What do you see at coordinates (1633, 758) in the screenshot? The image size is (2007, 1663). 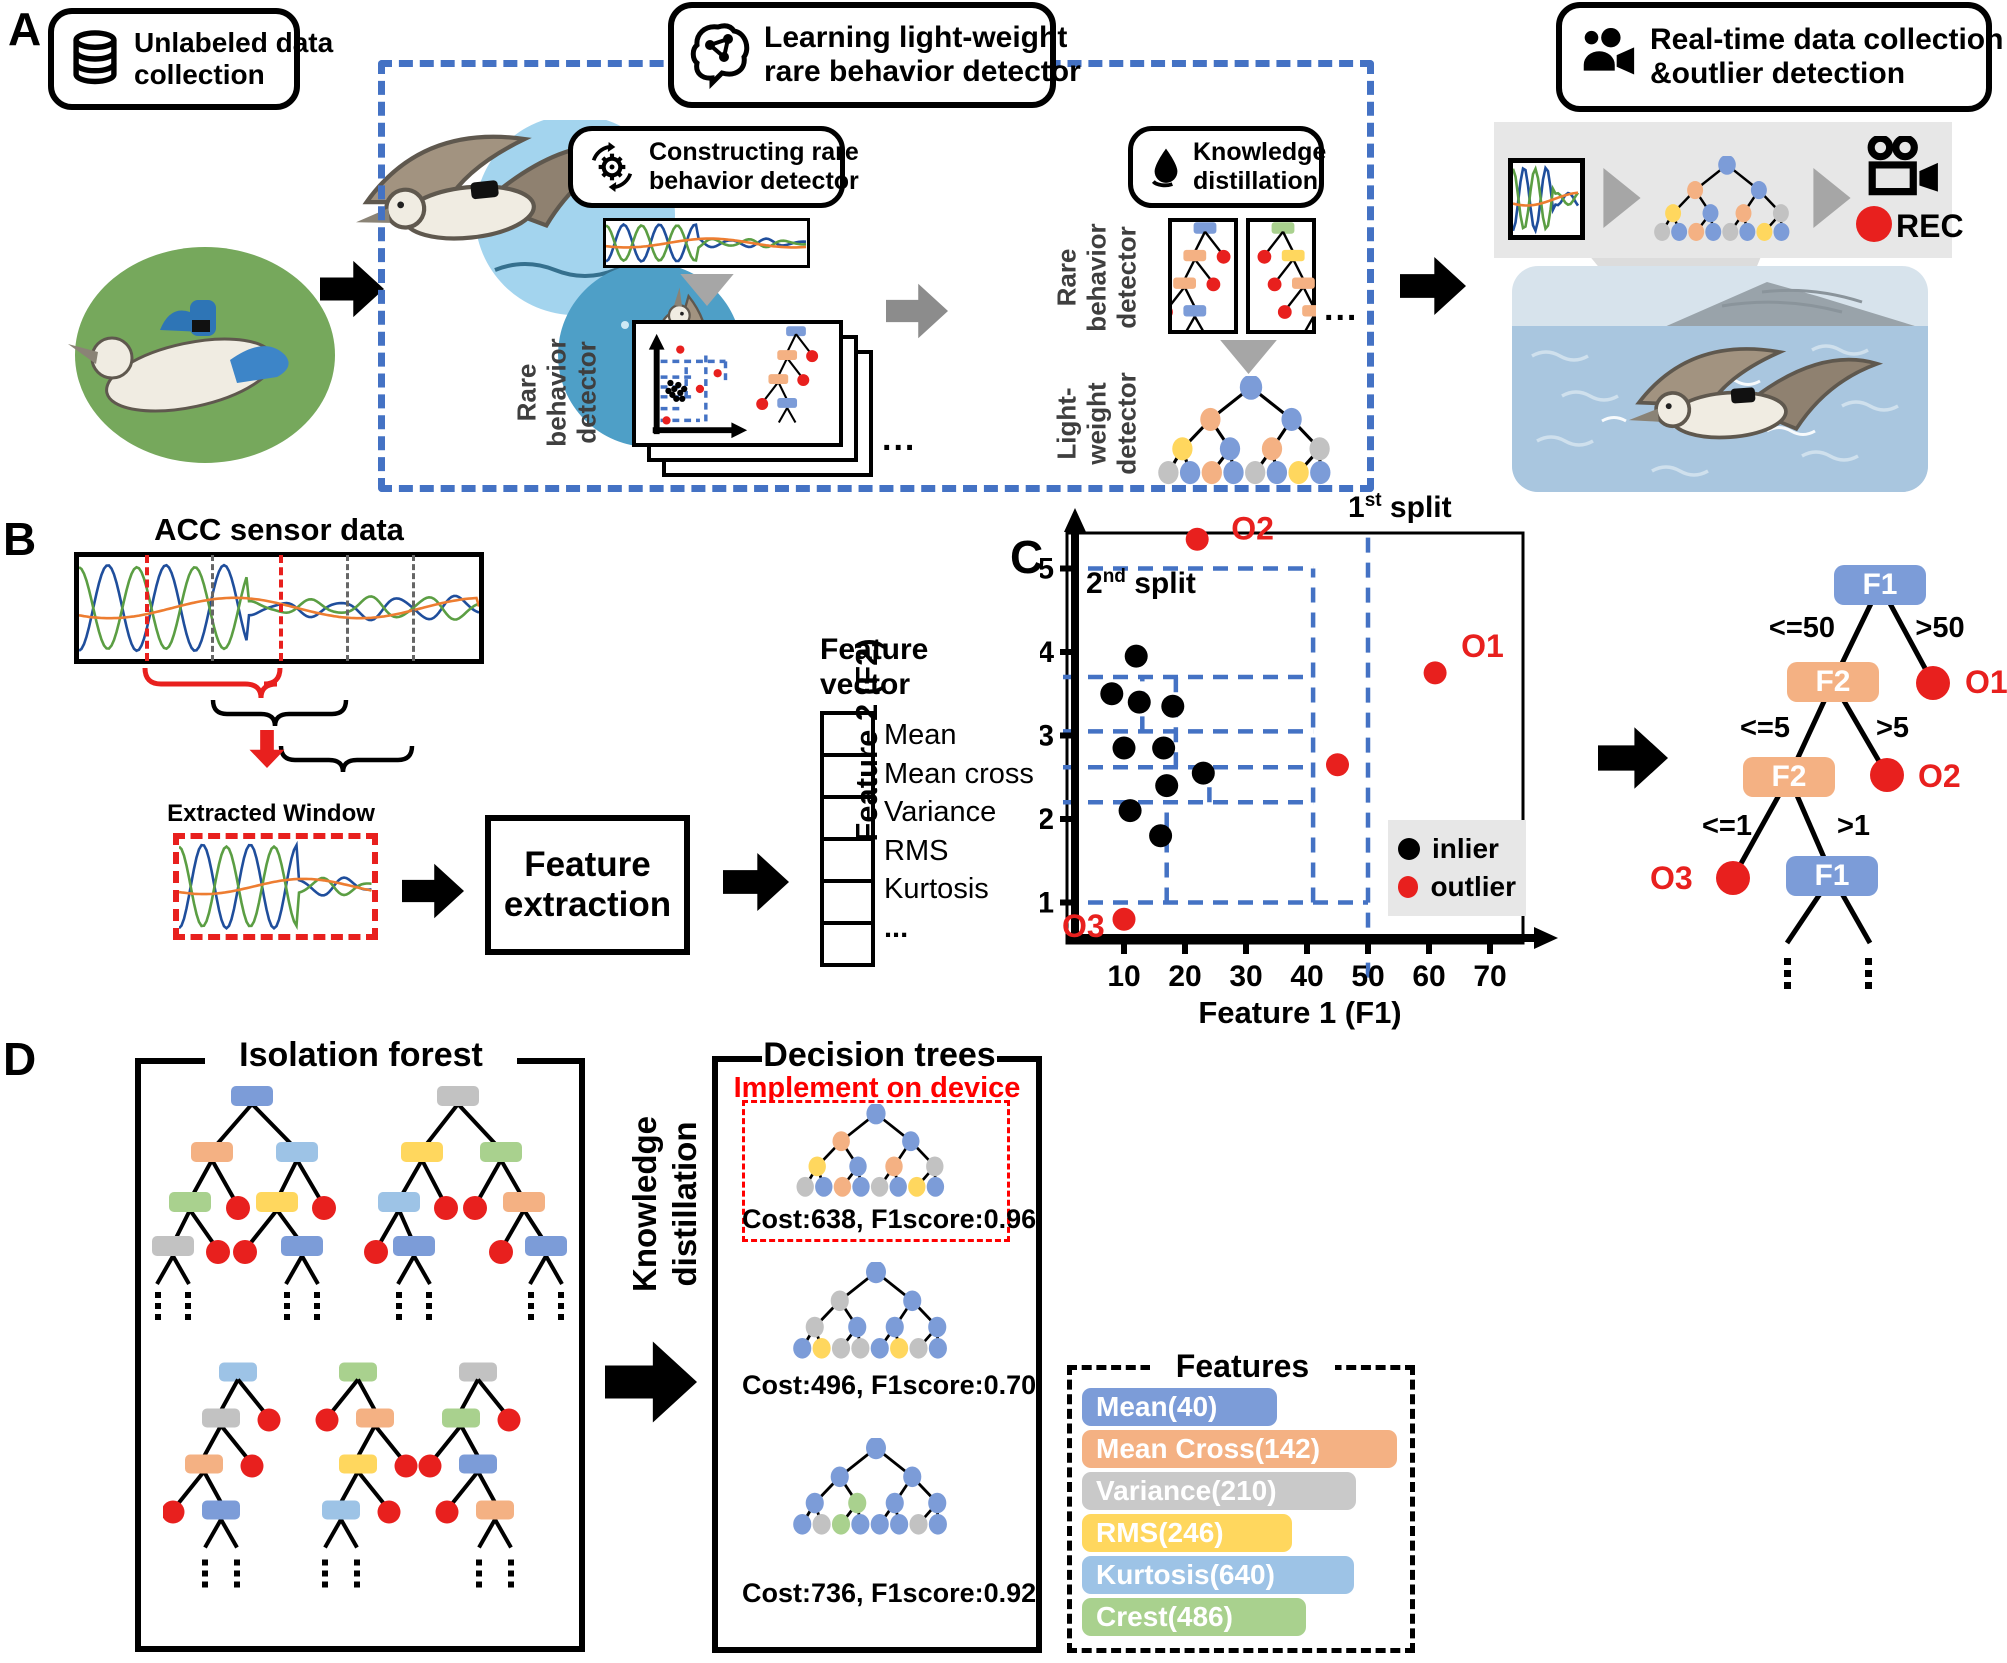 I see `arrow-c` at bounding box center [1633, 758].